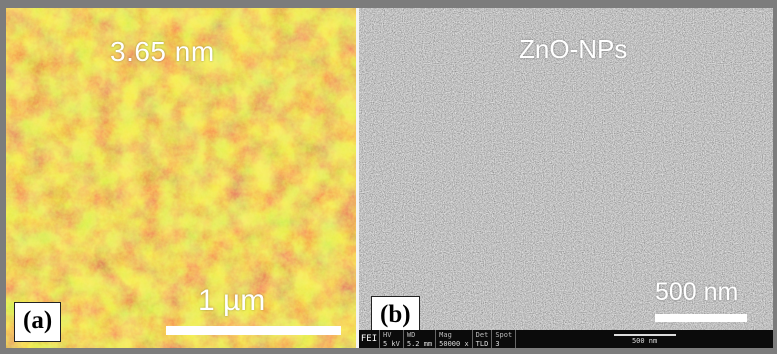 Image resolution: width=777 pixels, height=354 pixels. I want to click on info-header: HV, so click(387, 335).